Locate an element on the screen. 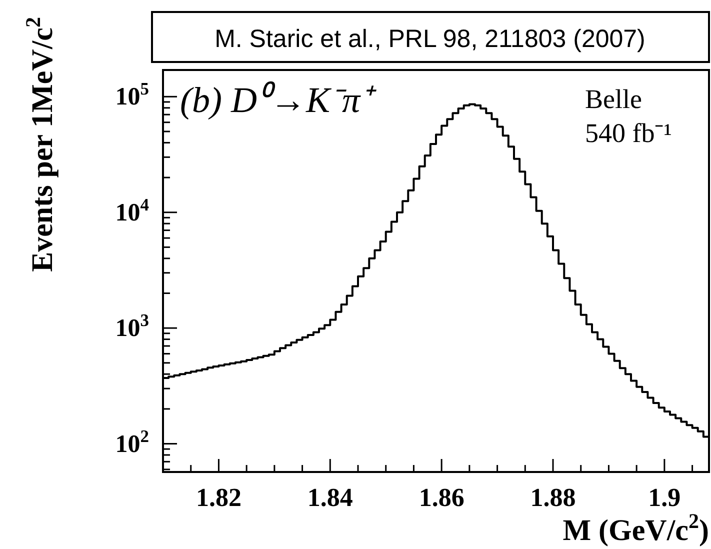 This screenshot has width=711, height=549. y-tick-label: 10$^{5}$ is located at coordinates (132, 94).